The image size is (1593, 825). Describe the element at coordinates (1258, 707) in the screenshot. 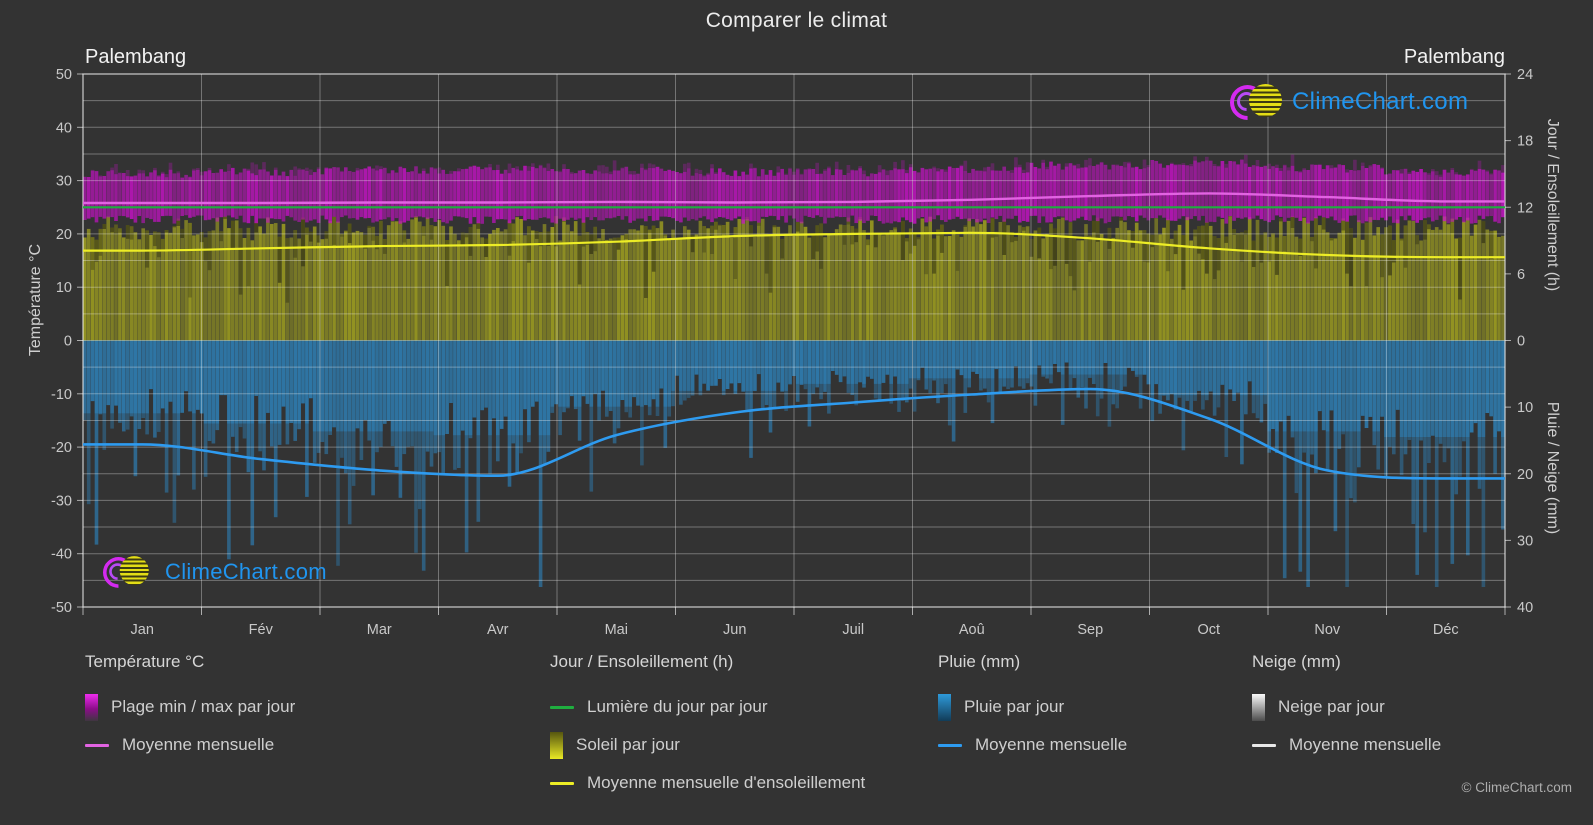

I see `snow-band-swatch` at that location.